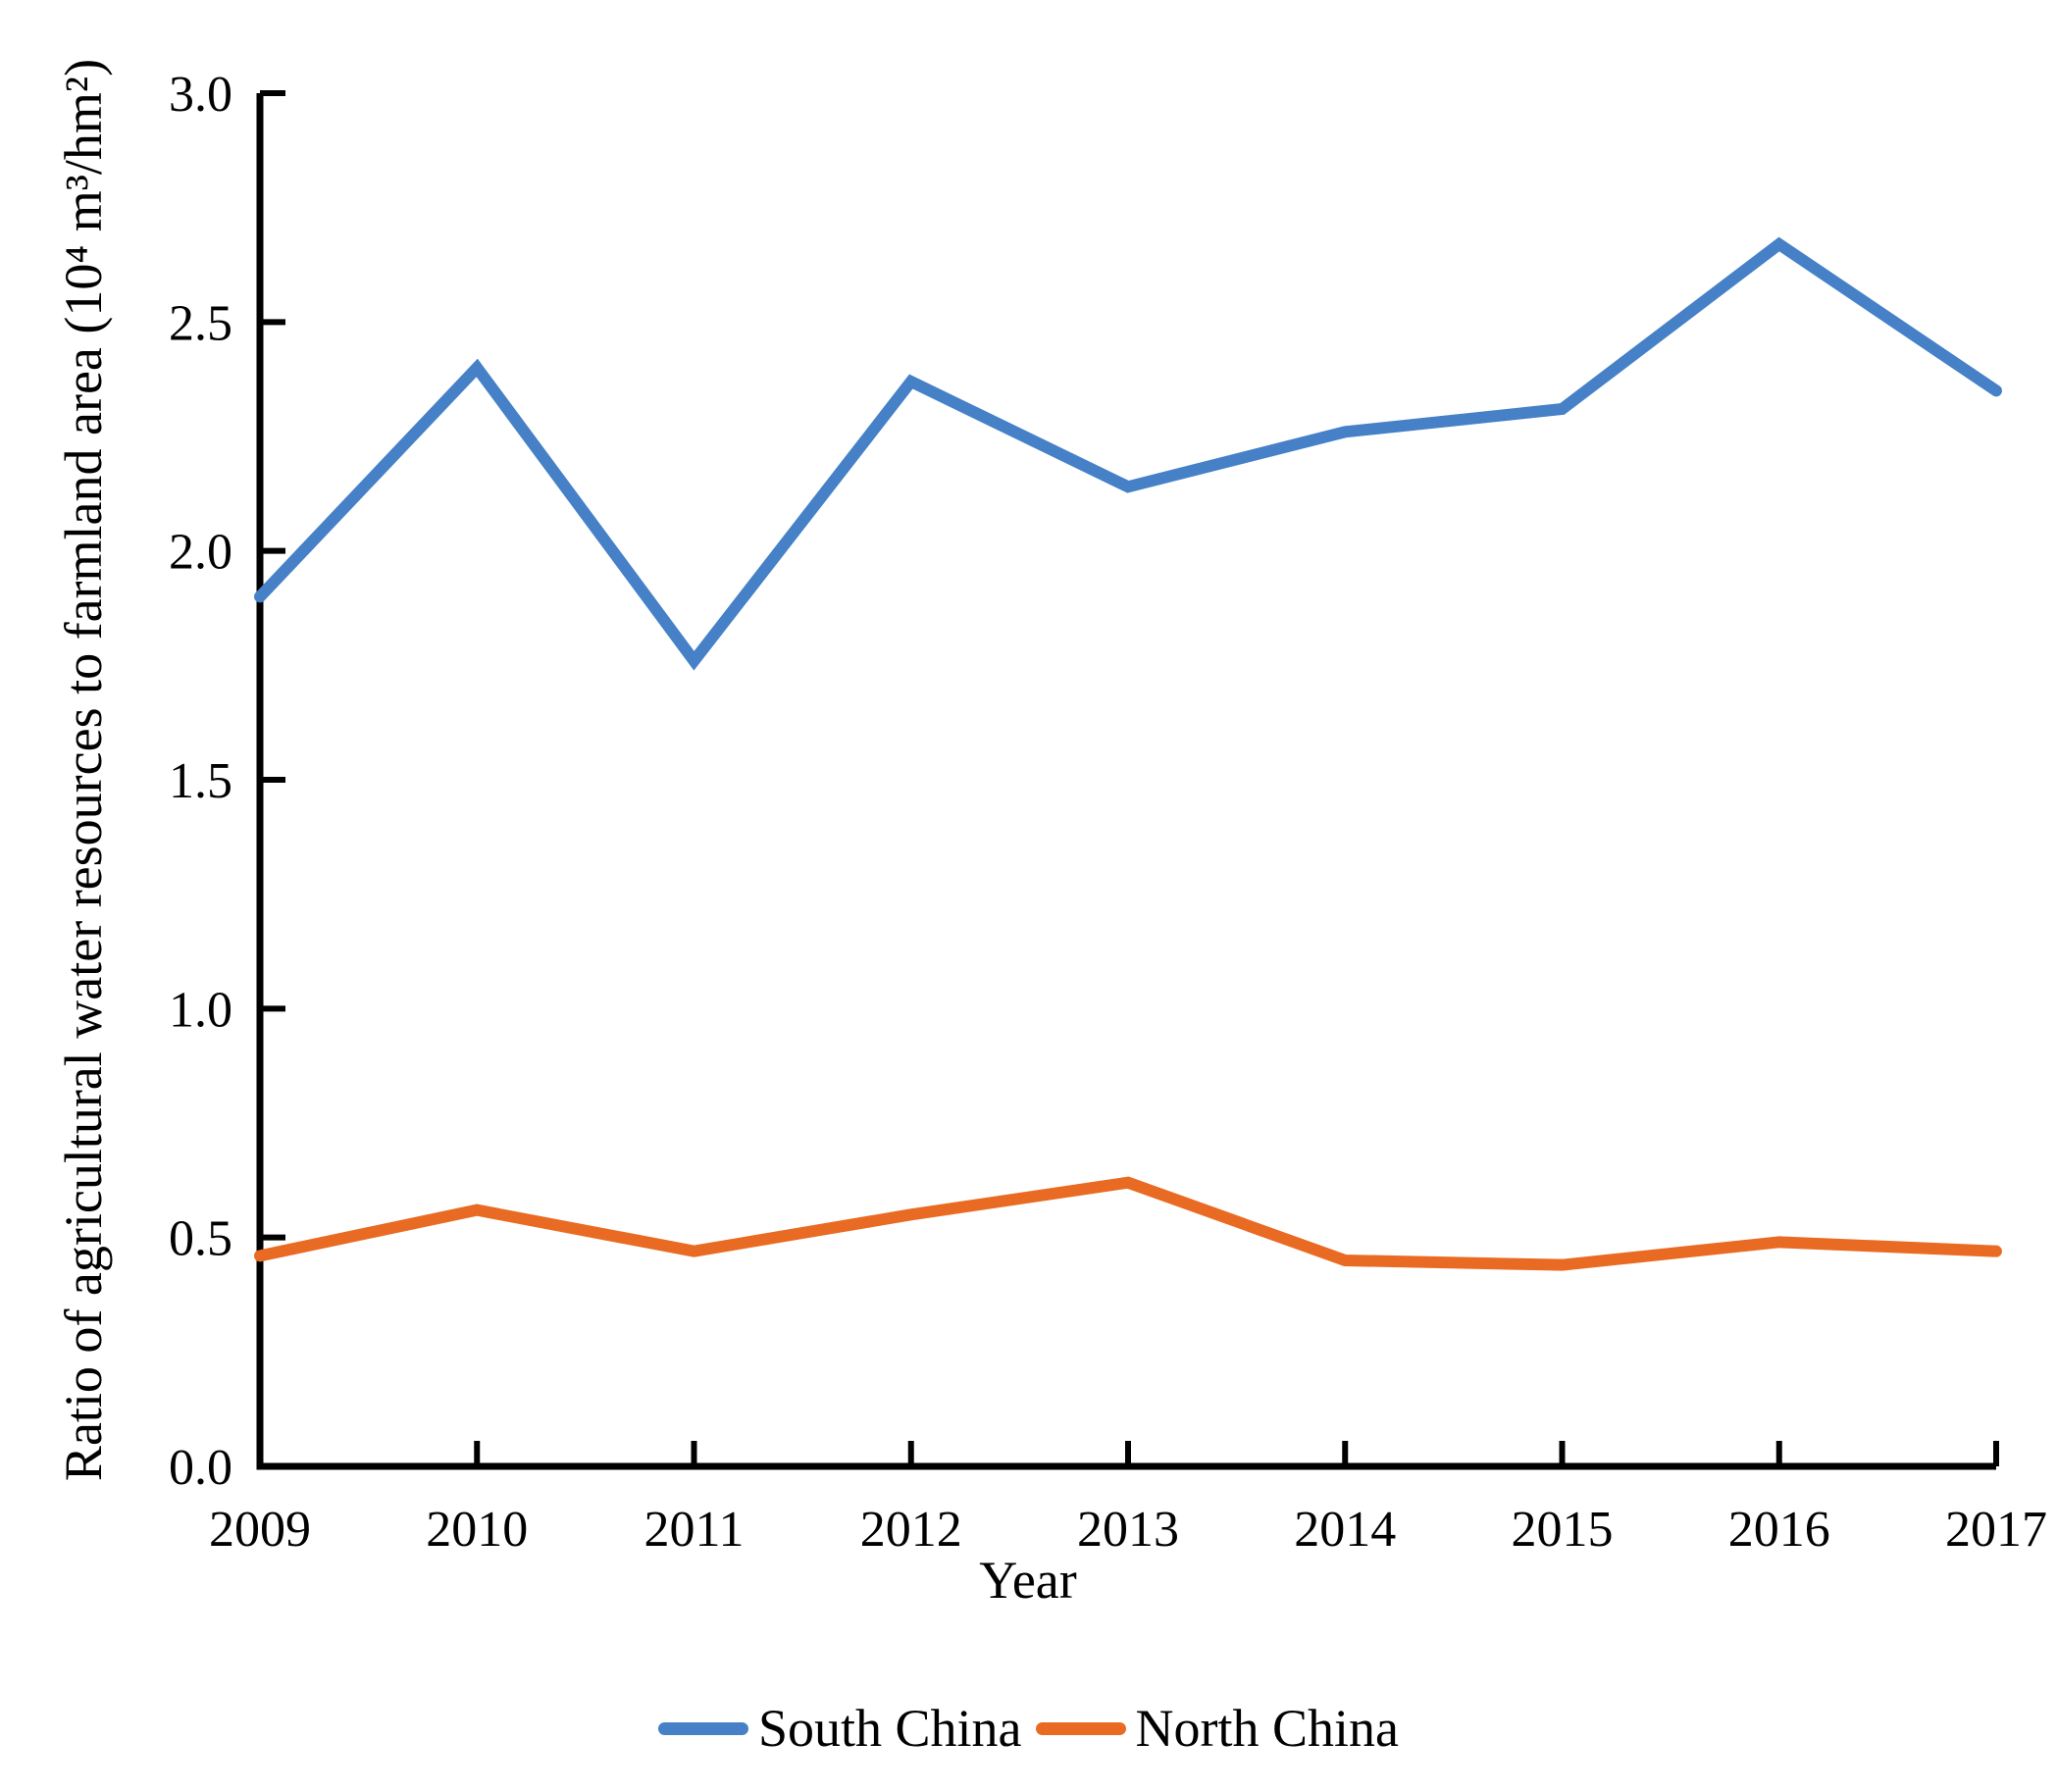 This screenshot has width=2057, height=1792. I want to click on x-tick-label: 2014, so click(1345, 1530).